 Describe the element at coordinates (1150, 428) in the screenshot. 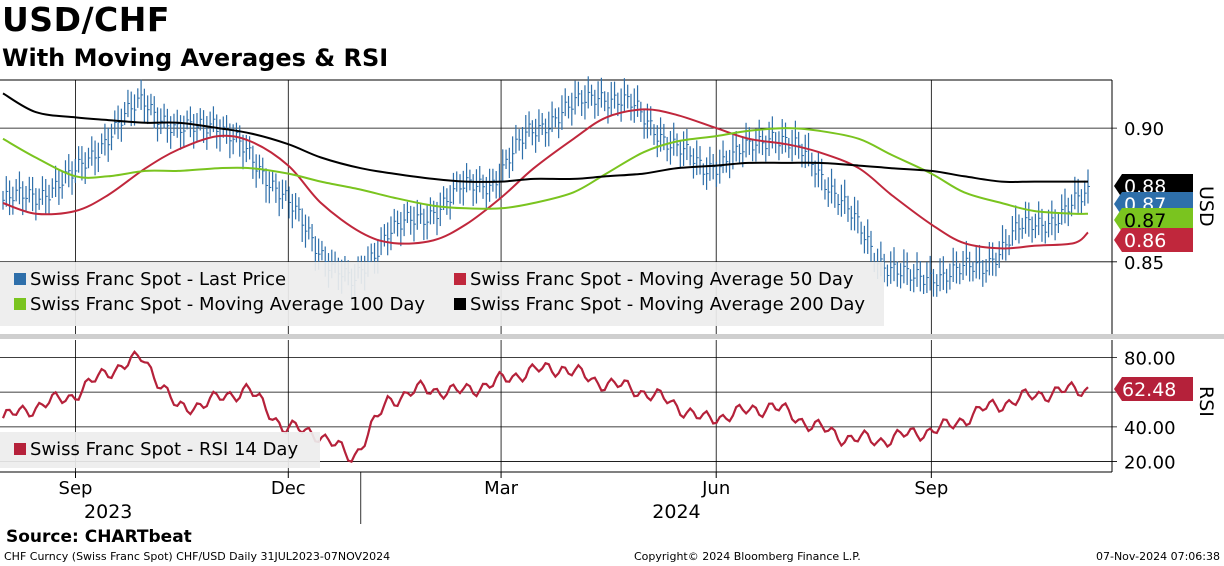

I see `rsi-tick-label: 40.00` at that location.